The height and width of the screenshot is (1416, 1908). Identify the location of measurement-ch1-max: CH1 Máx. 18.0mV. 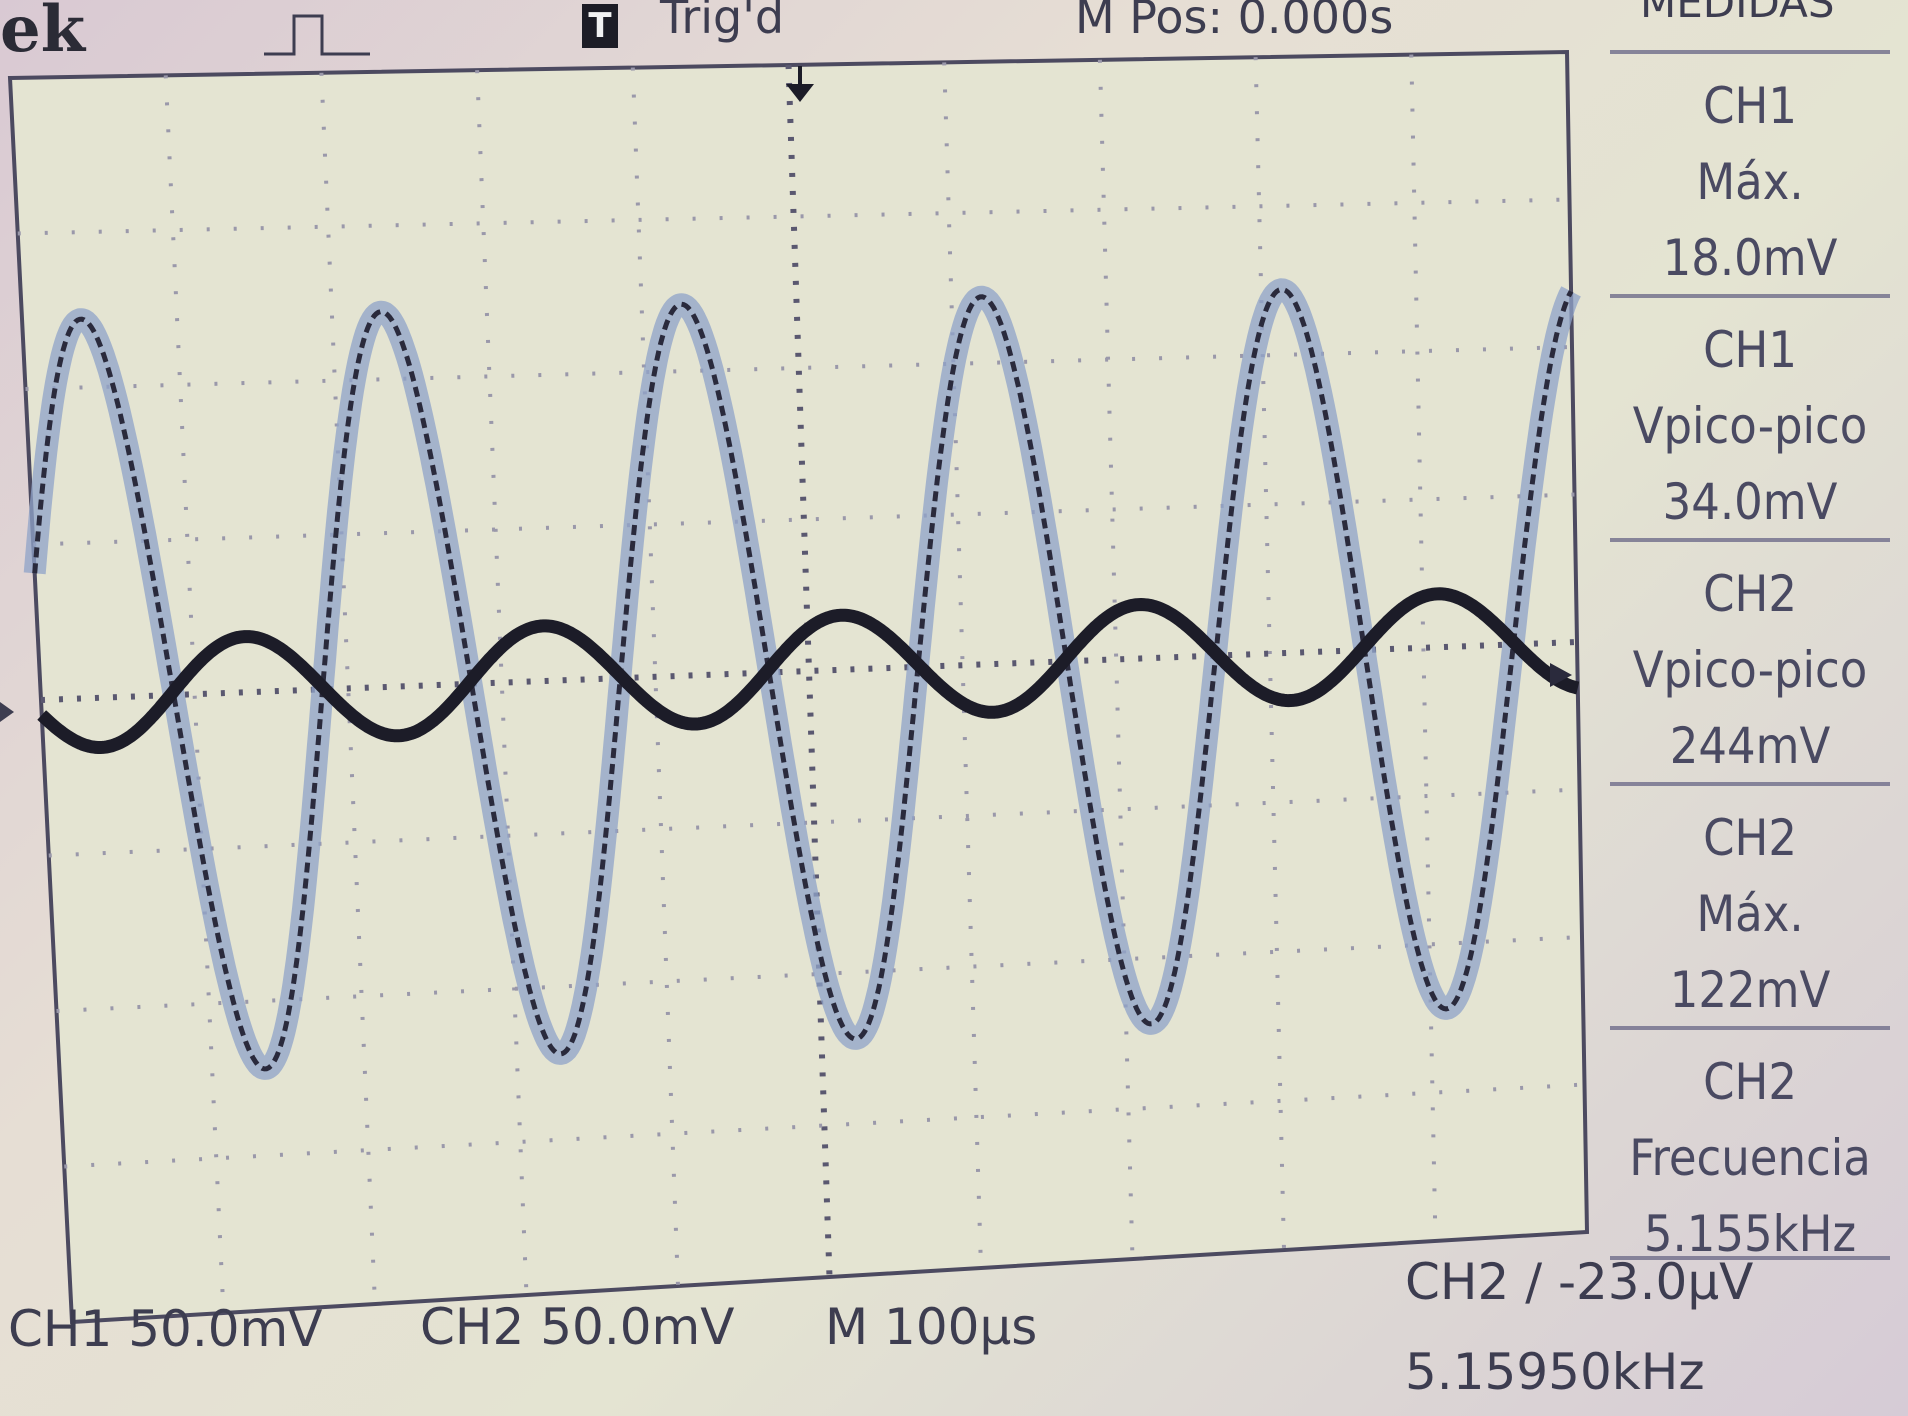
(1750, 182).